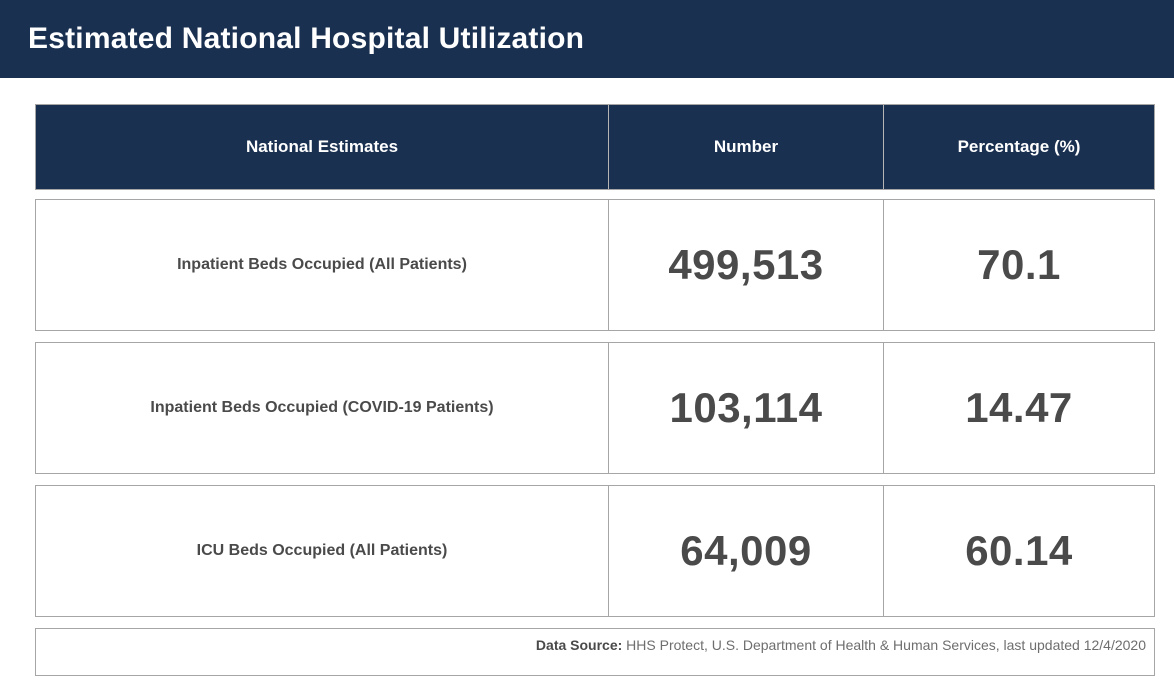  I want to click on row-number: 103,114, so click(745, 408).